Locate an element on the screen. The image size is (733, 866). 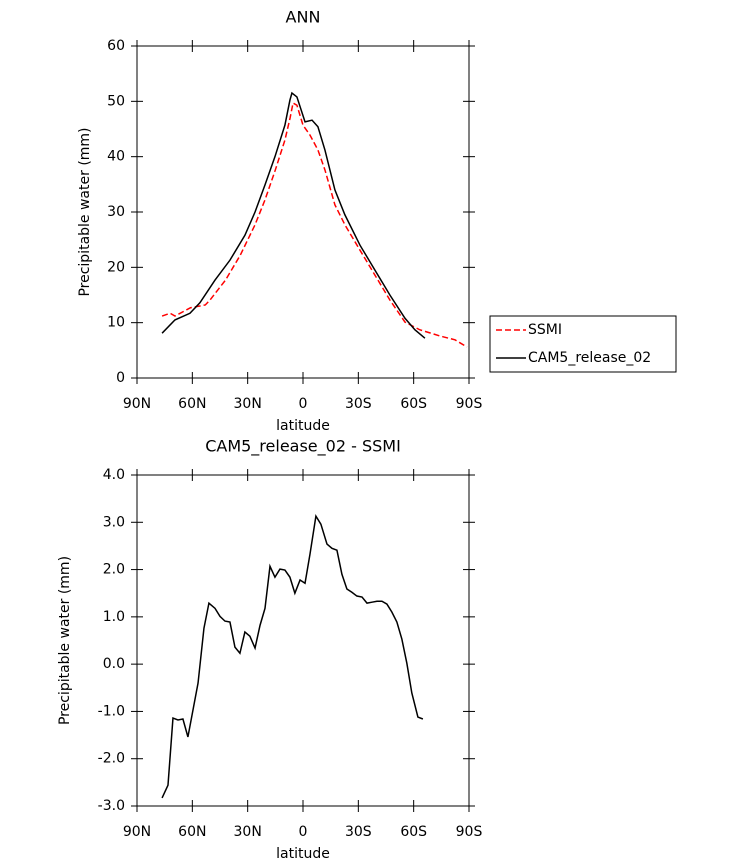
y-tick-label: 3.0 is located at coordinates (114, 522).